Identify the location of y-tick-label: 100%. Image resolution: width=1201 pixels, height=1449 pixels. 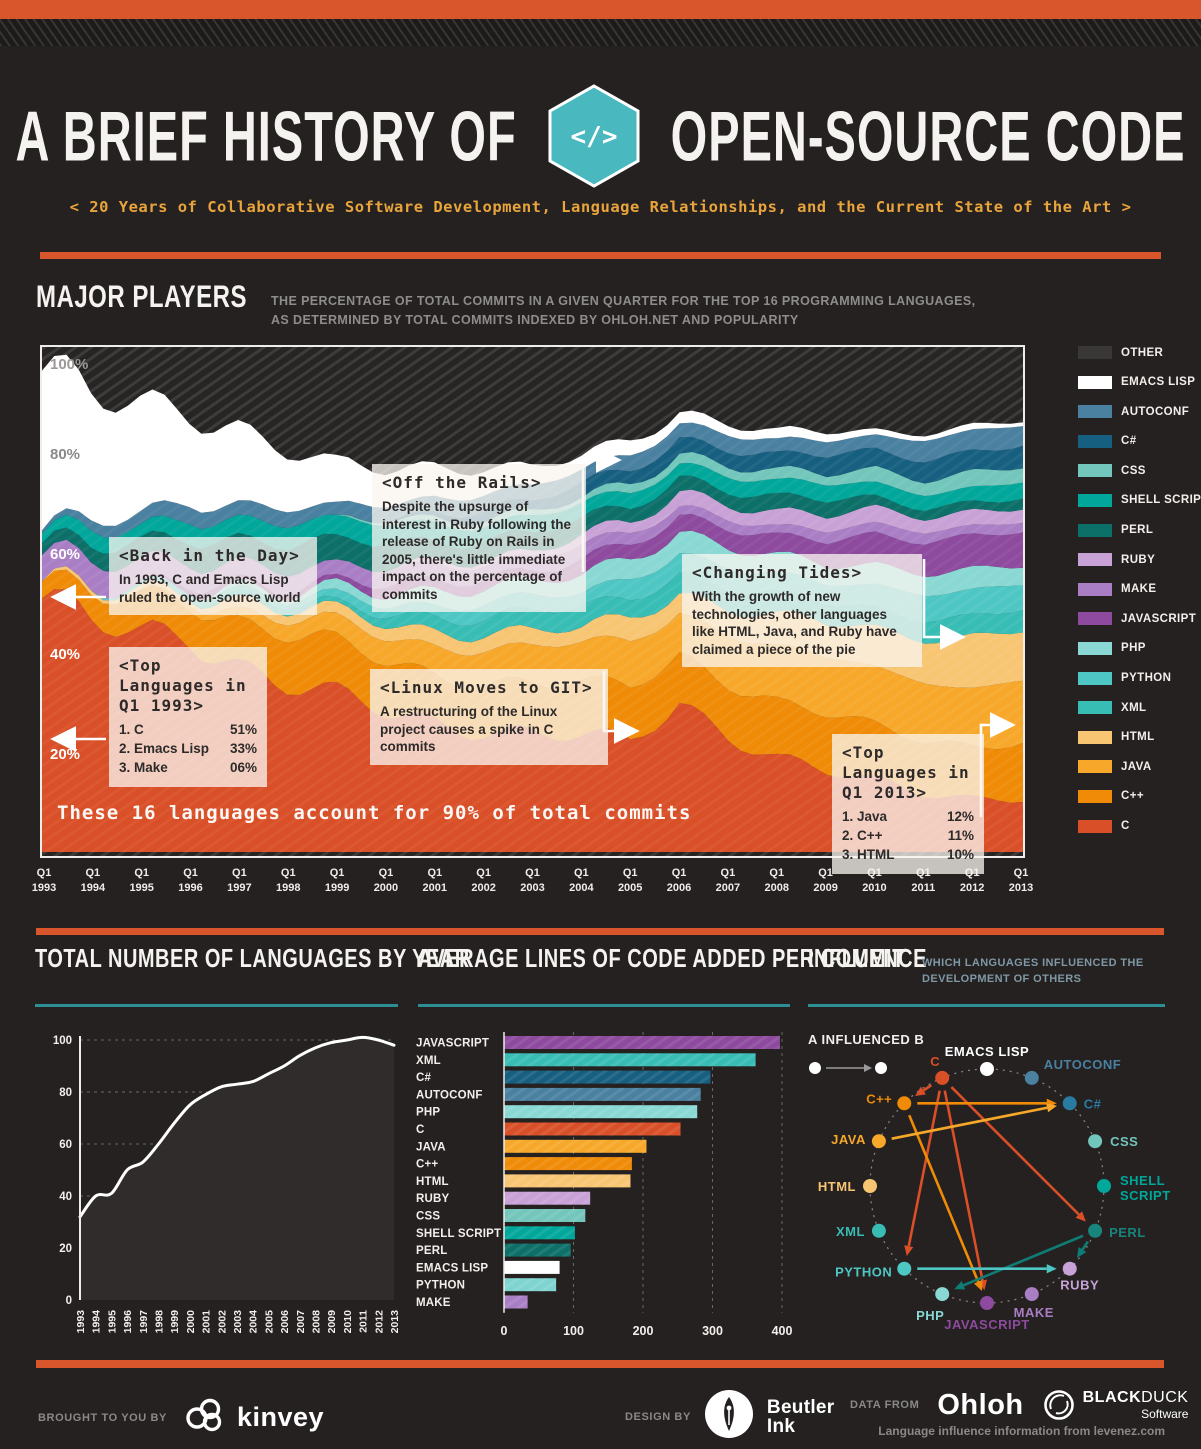
(69, 364).